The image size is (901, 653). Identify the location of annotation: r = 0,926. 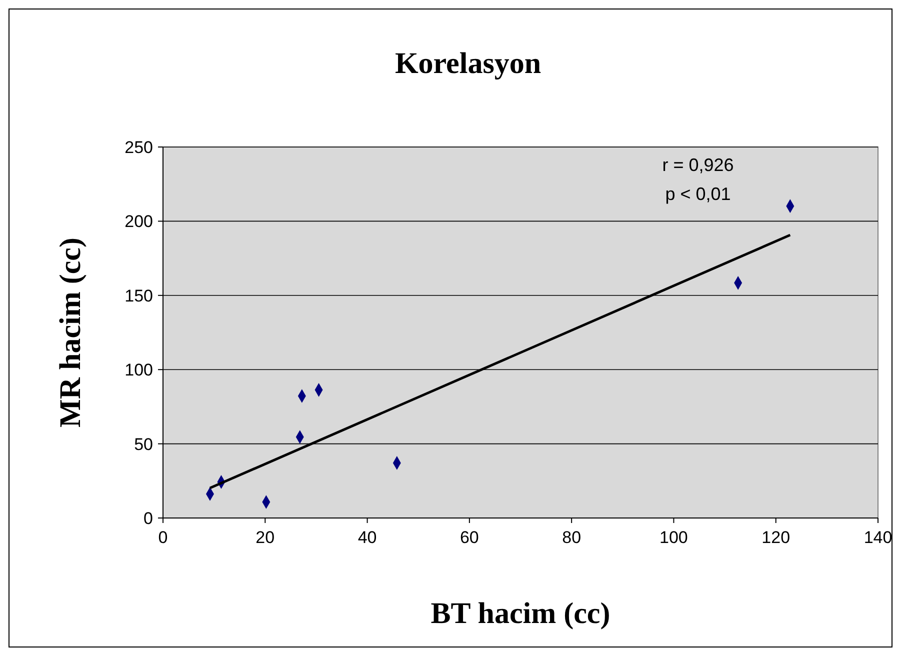
(698, 165).